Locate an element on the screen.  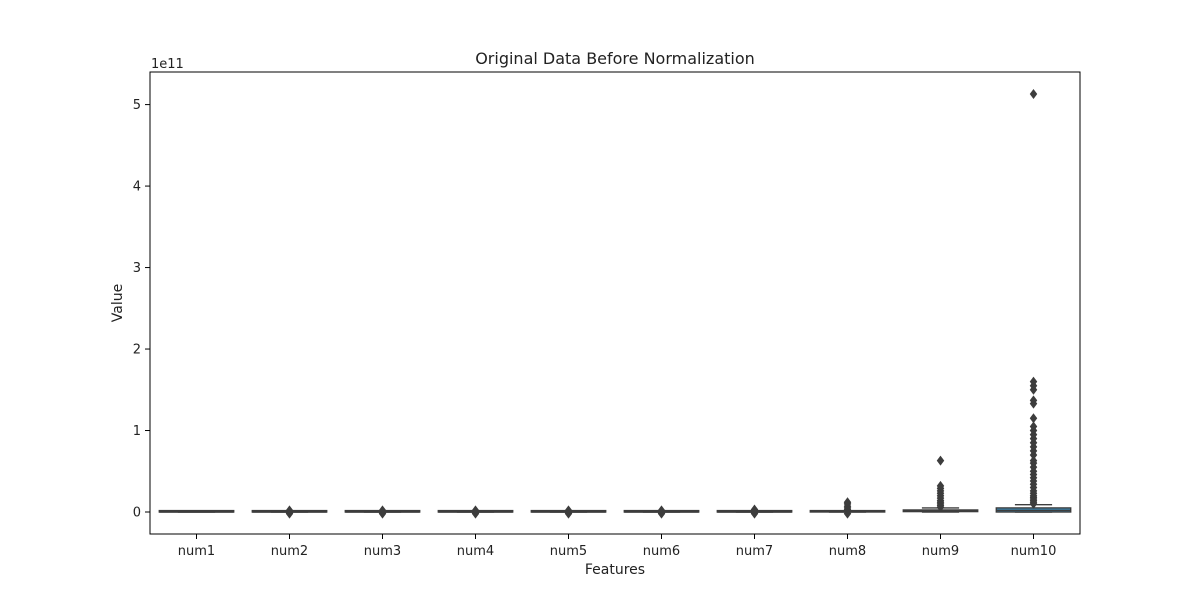
y-axis-label: Value is located at coordinates (118, 303).